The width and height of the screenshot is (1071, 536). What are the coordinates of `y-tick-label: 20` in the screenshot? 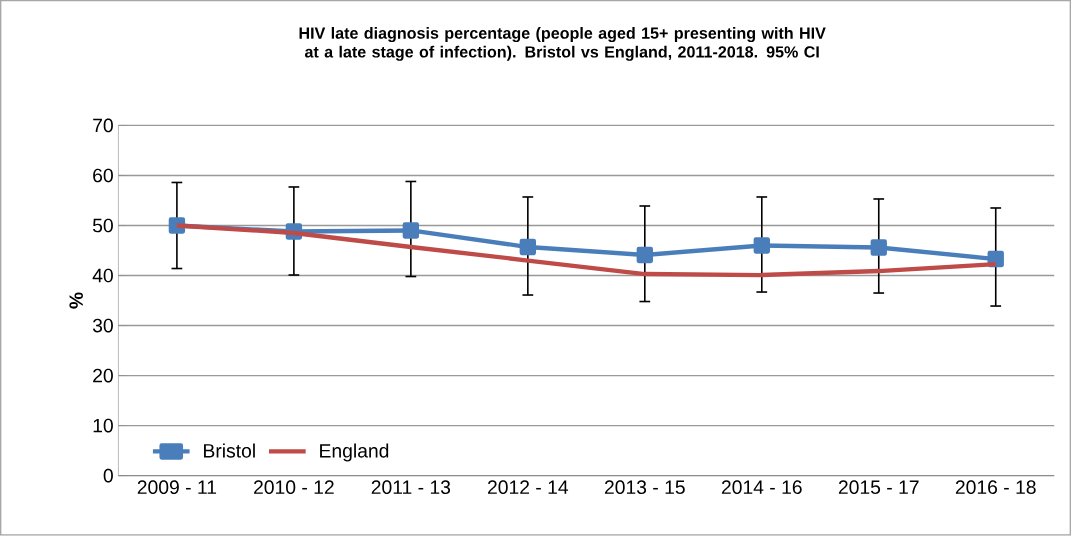 It's located at (103, 375).